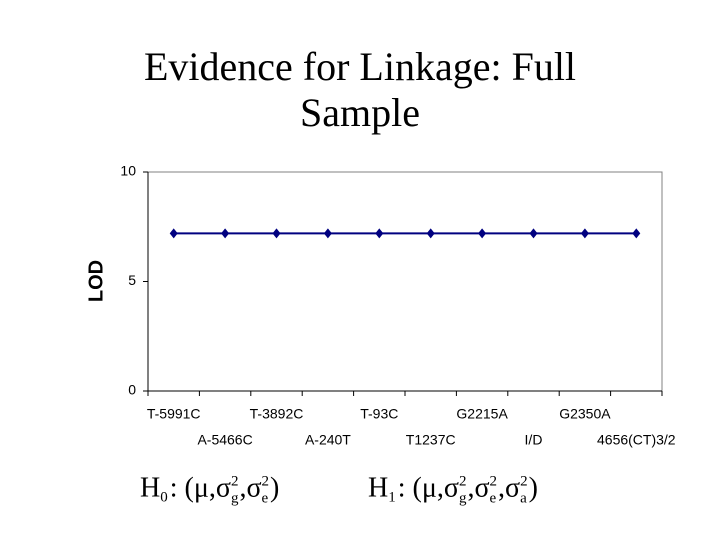  What do you see at coordinates (392, 497) in the screenshot?
I see `formula-subscript: 1` at bounding box center [392, 497].